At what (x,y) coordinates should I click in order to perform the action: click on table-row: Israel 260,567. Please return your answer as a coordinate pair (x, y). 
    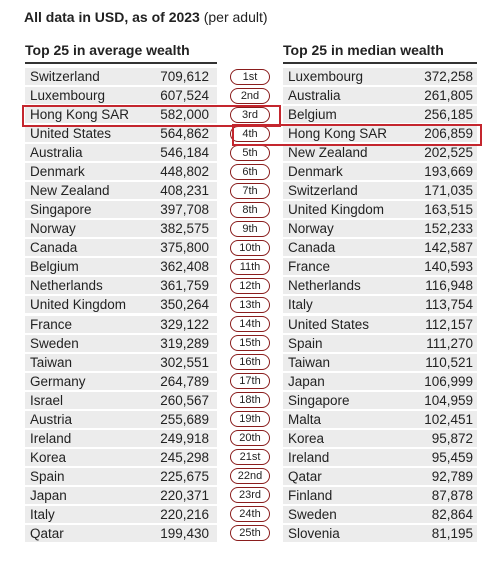
    Looking at the image, I should click on (121, 400).